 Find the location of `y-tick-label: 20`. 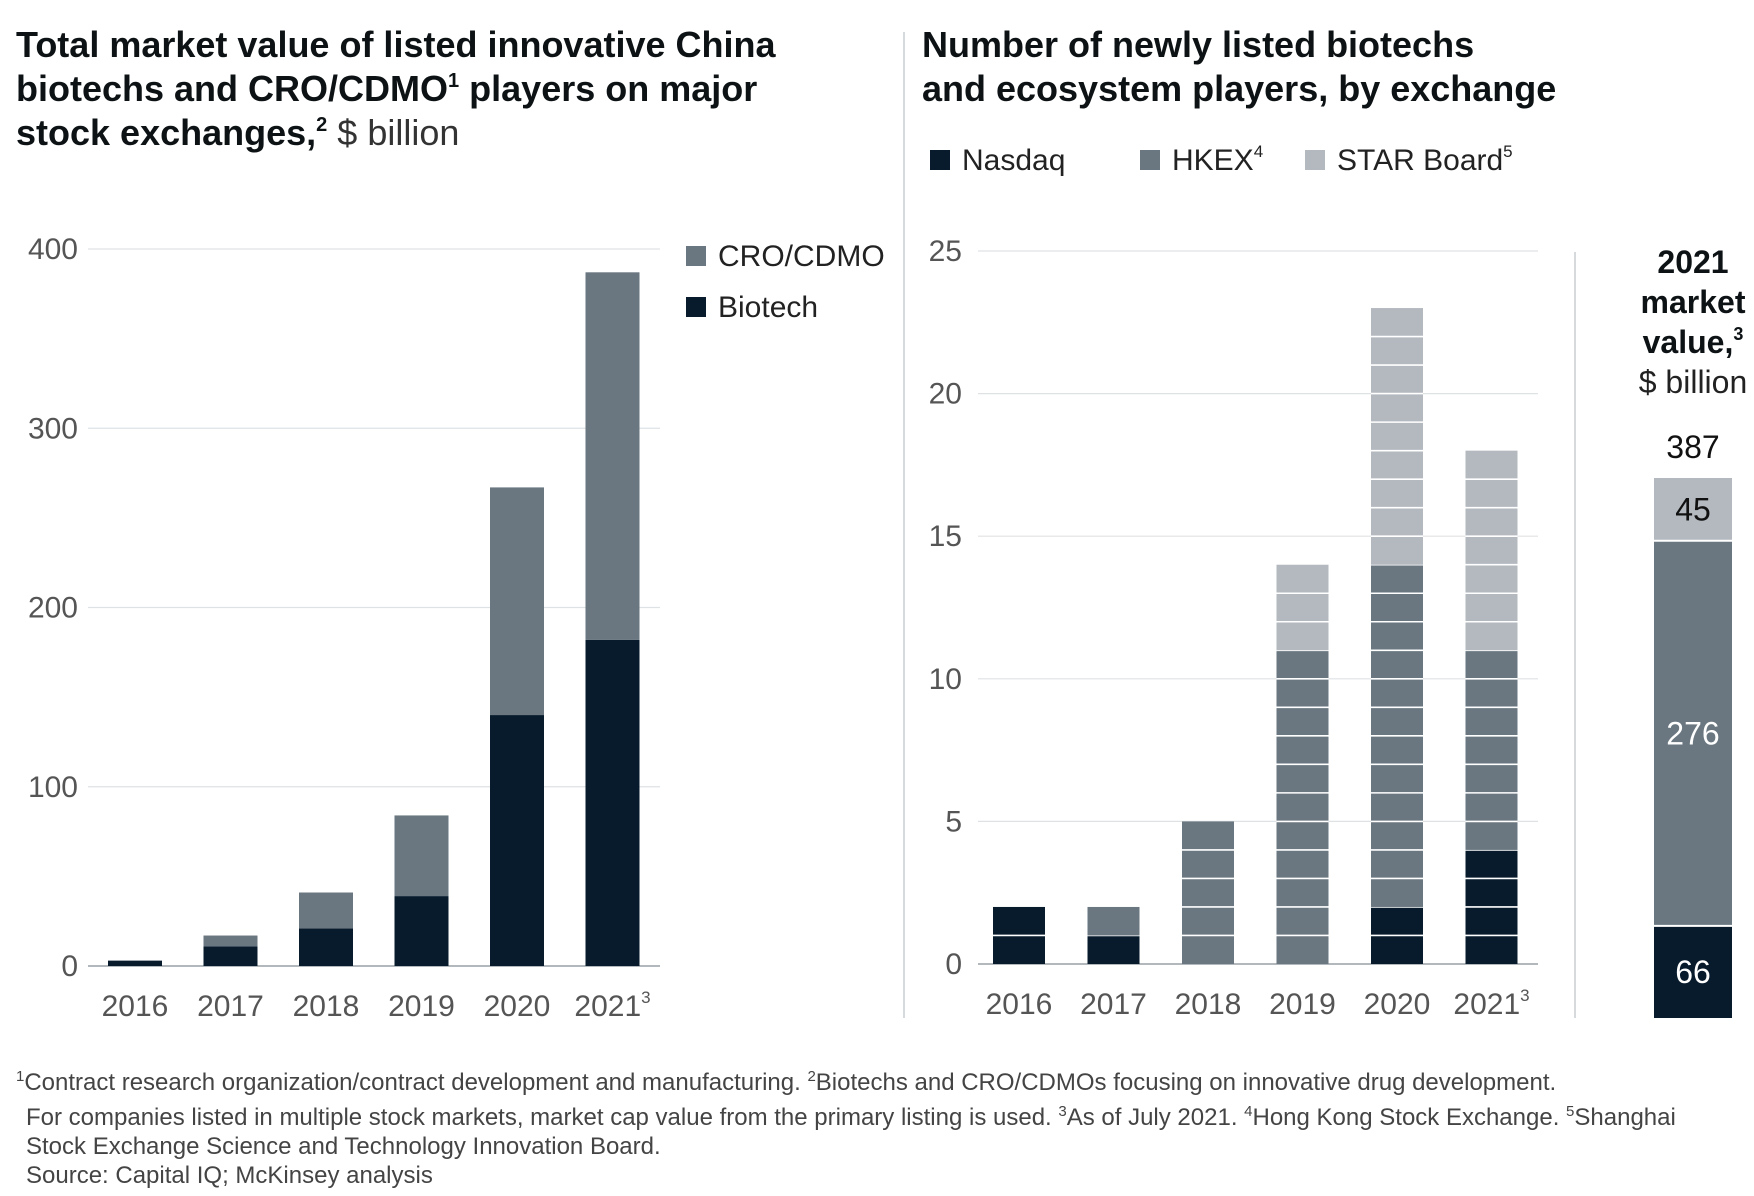

y-tick-label: 20 is located at coordinates (945, 394).